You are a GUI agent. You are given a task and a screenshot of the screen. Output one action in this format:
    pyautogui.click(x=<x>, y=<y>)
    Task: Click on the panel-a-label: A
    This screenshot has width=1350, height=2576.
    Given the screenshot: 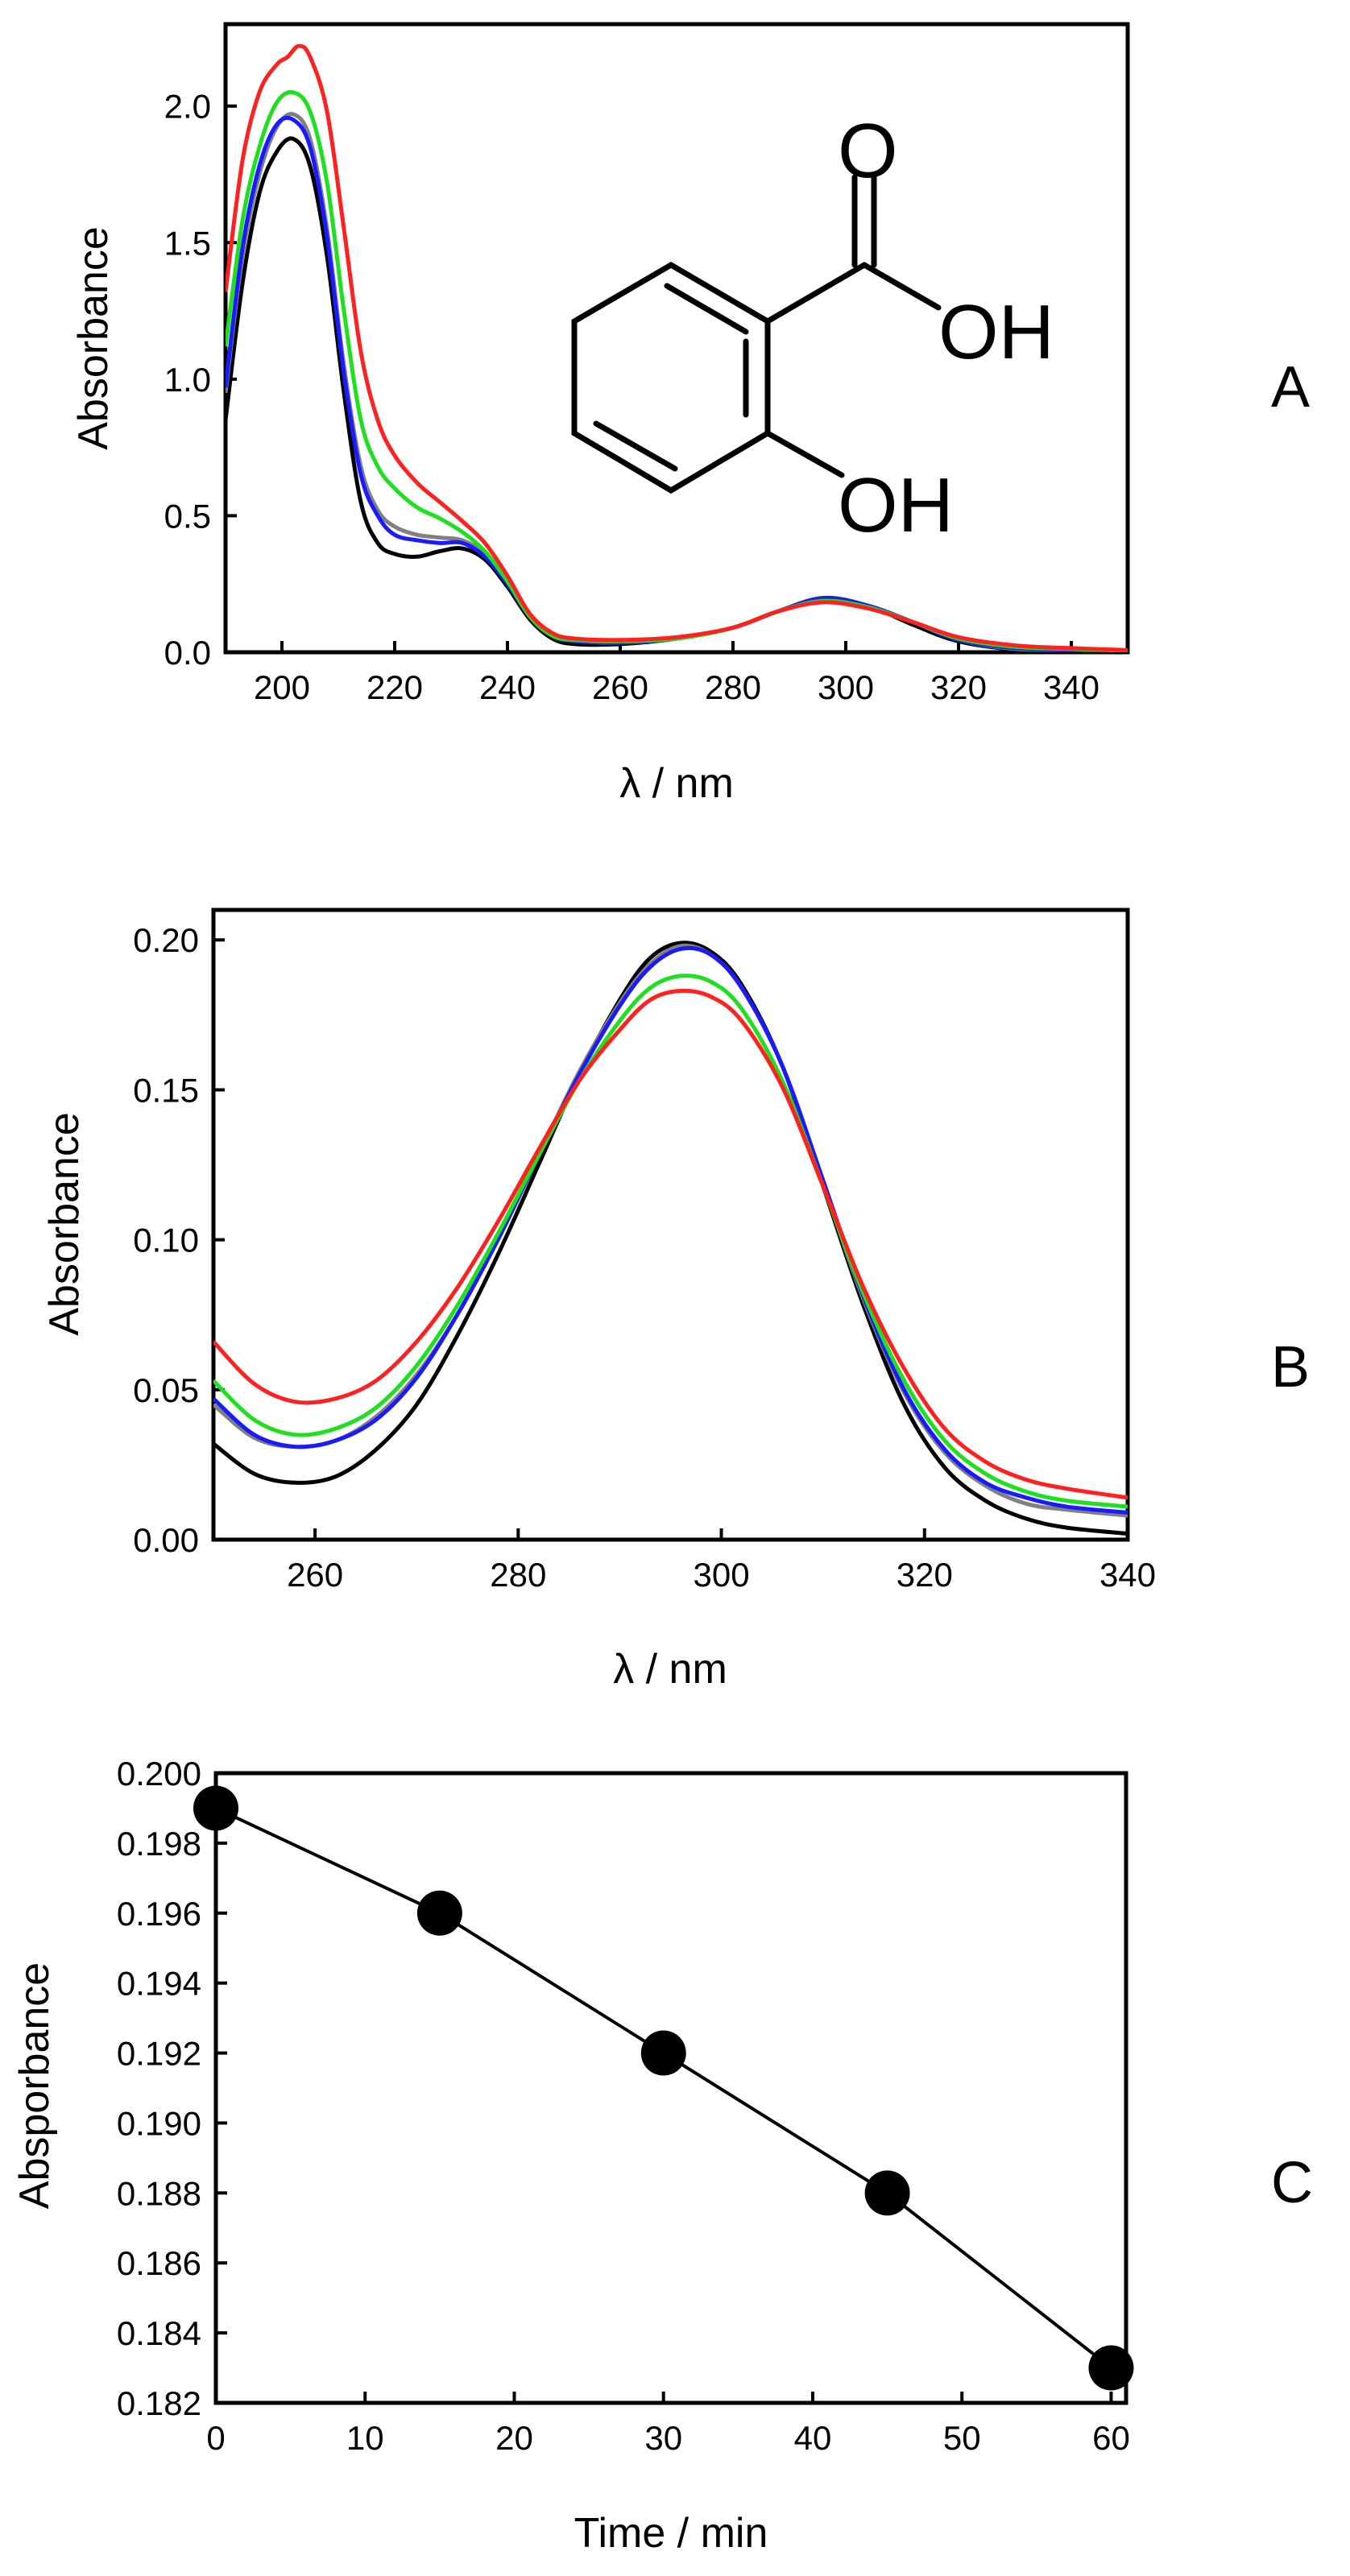 What is the action you would take?
    pyautogui.click(x=1290, y=388)
    